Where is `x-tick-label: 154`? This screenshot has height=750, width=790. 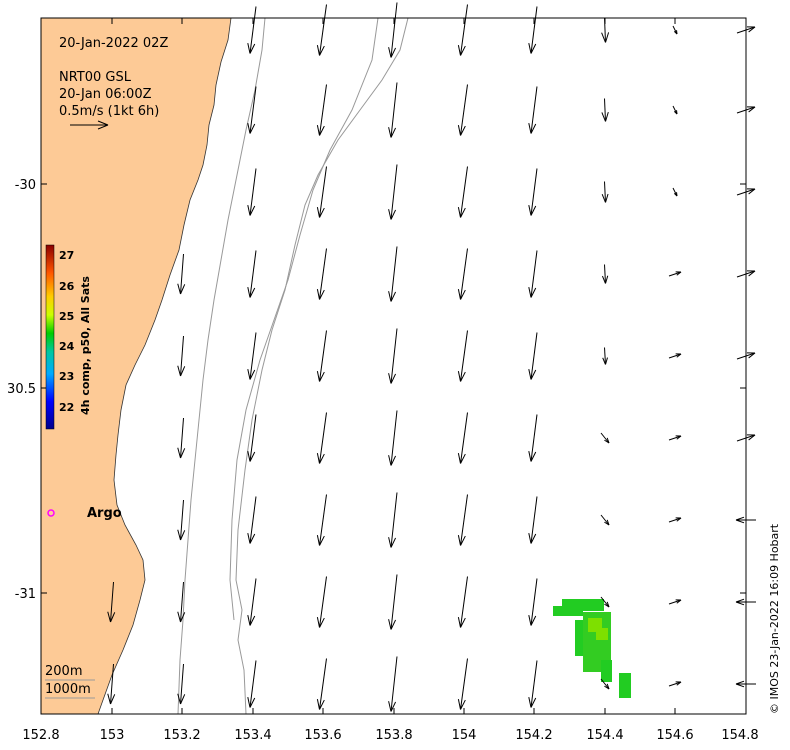 x-tick-label: 154 is located at coordinates (464, 735).